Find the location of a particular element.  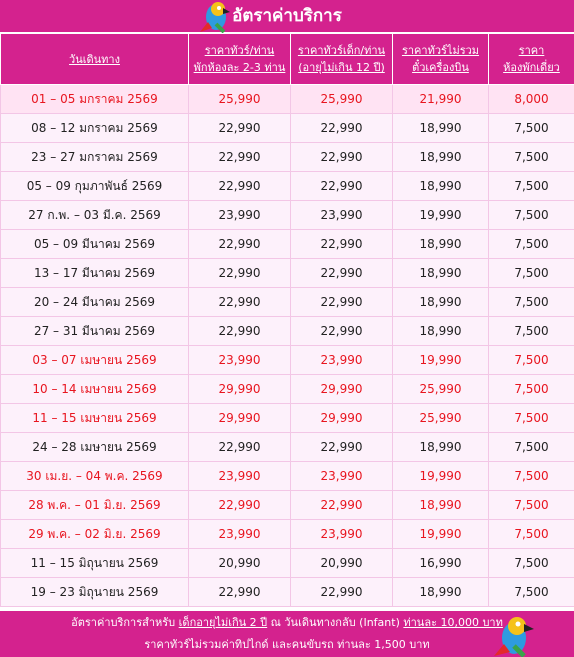

price-cell: 8,000 is located at coordinates (531, 99).